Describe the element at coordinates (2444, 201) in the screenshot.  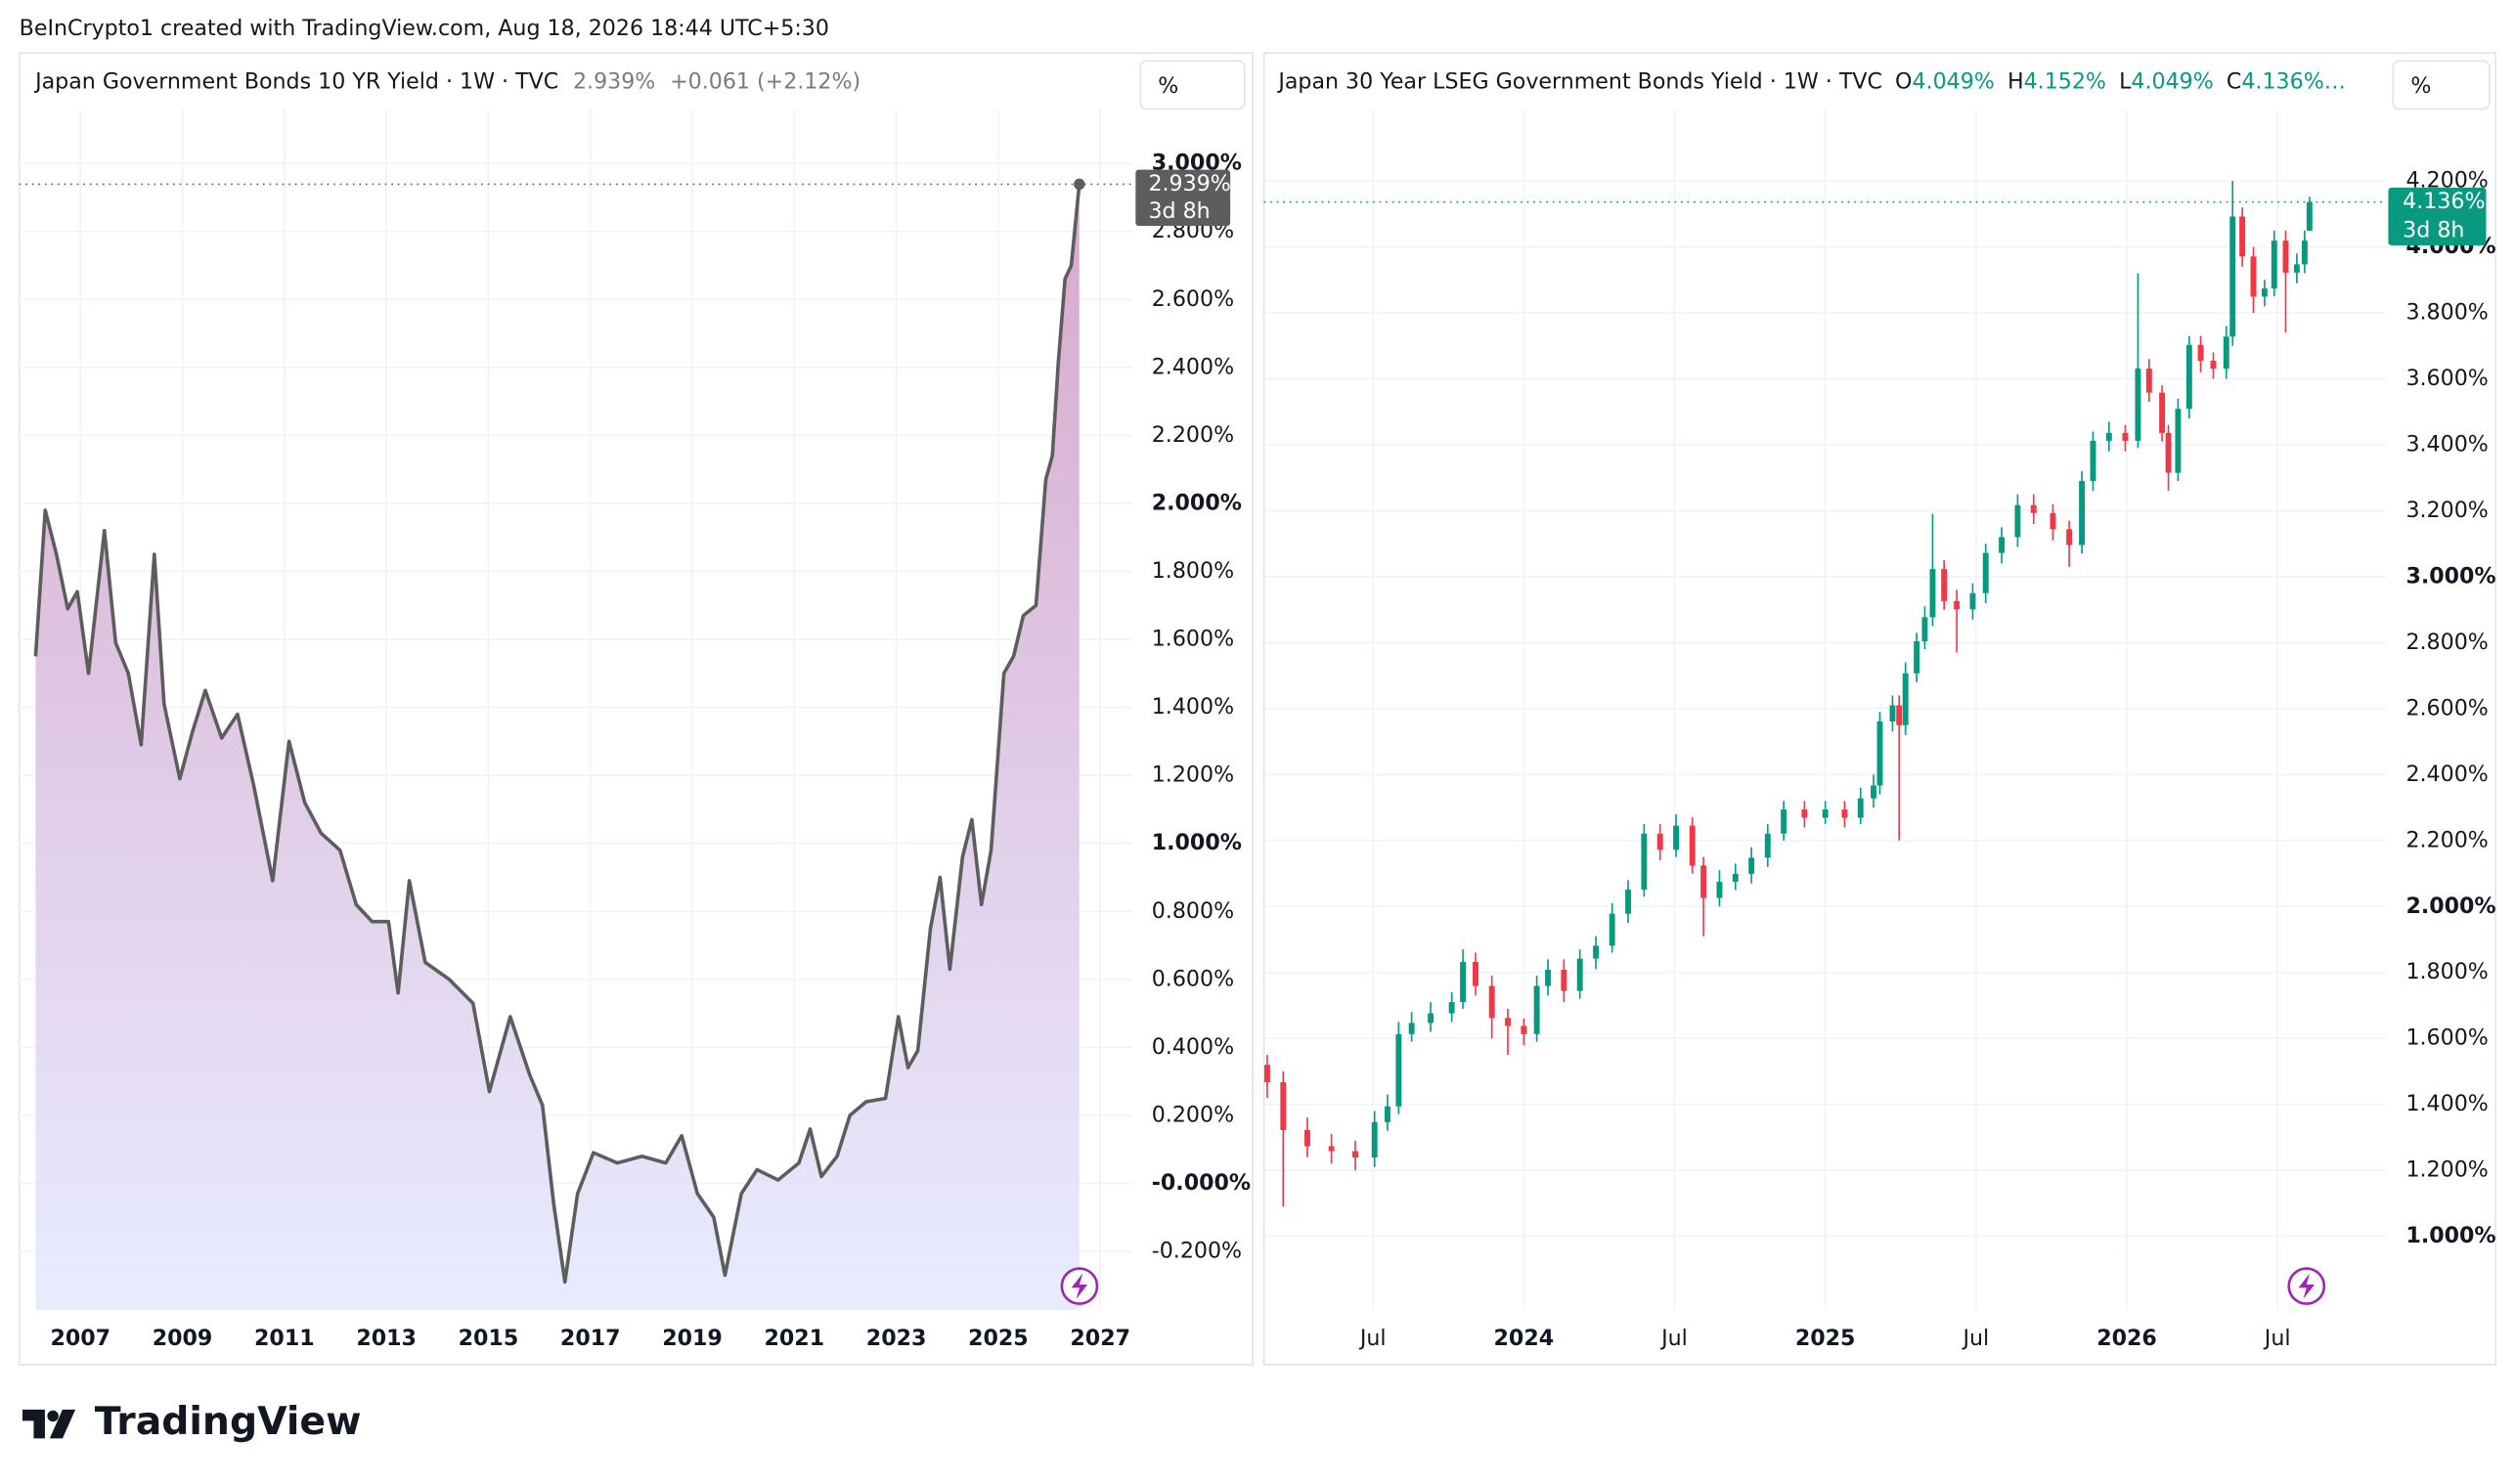
I see `price-label: 4.136%` at that location.